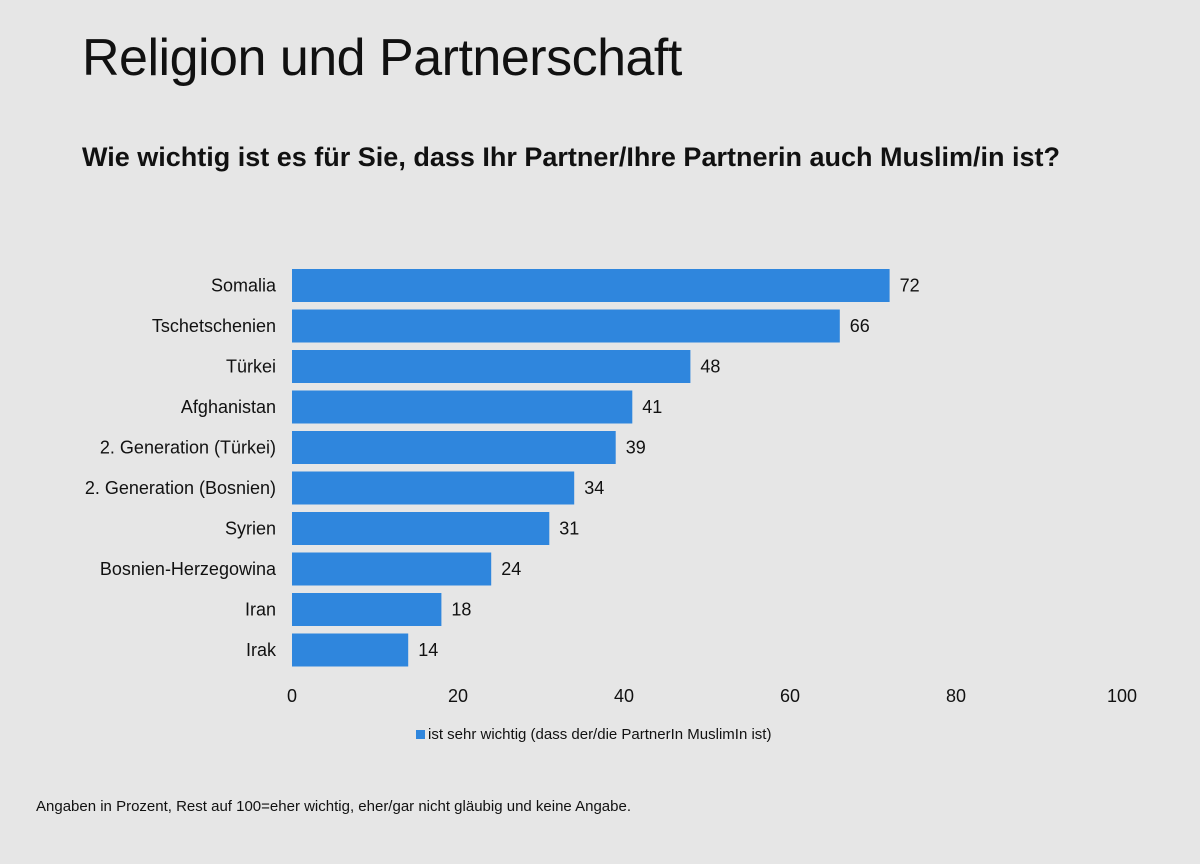 The width and height of the screenshot is (1200, 864). What do you see at coordinates (569, 529) in the screenshot?
I see `data-label: 31` at bounding box center [569, 529].